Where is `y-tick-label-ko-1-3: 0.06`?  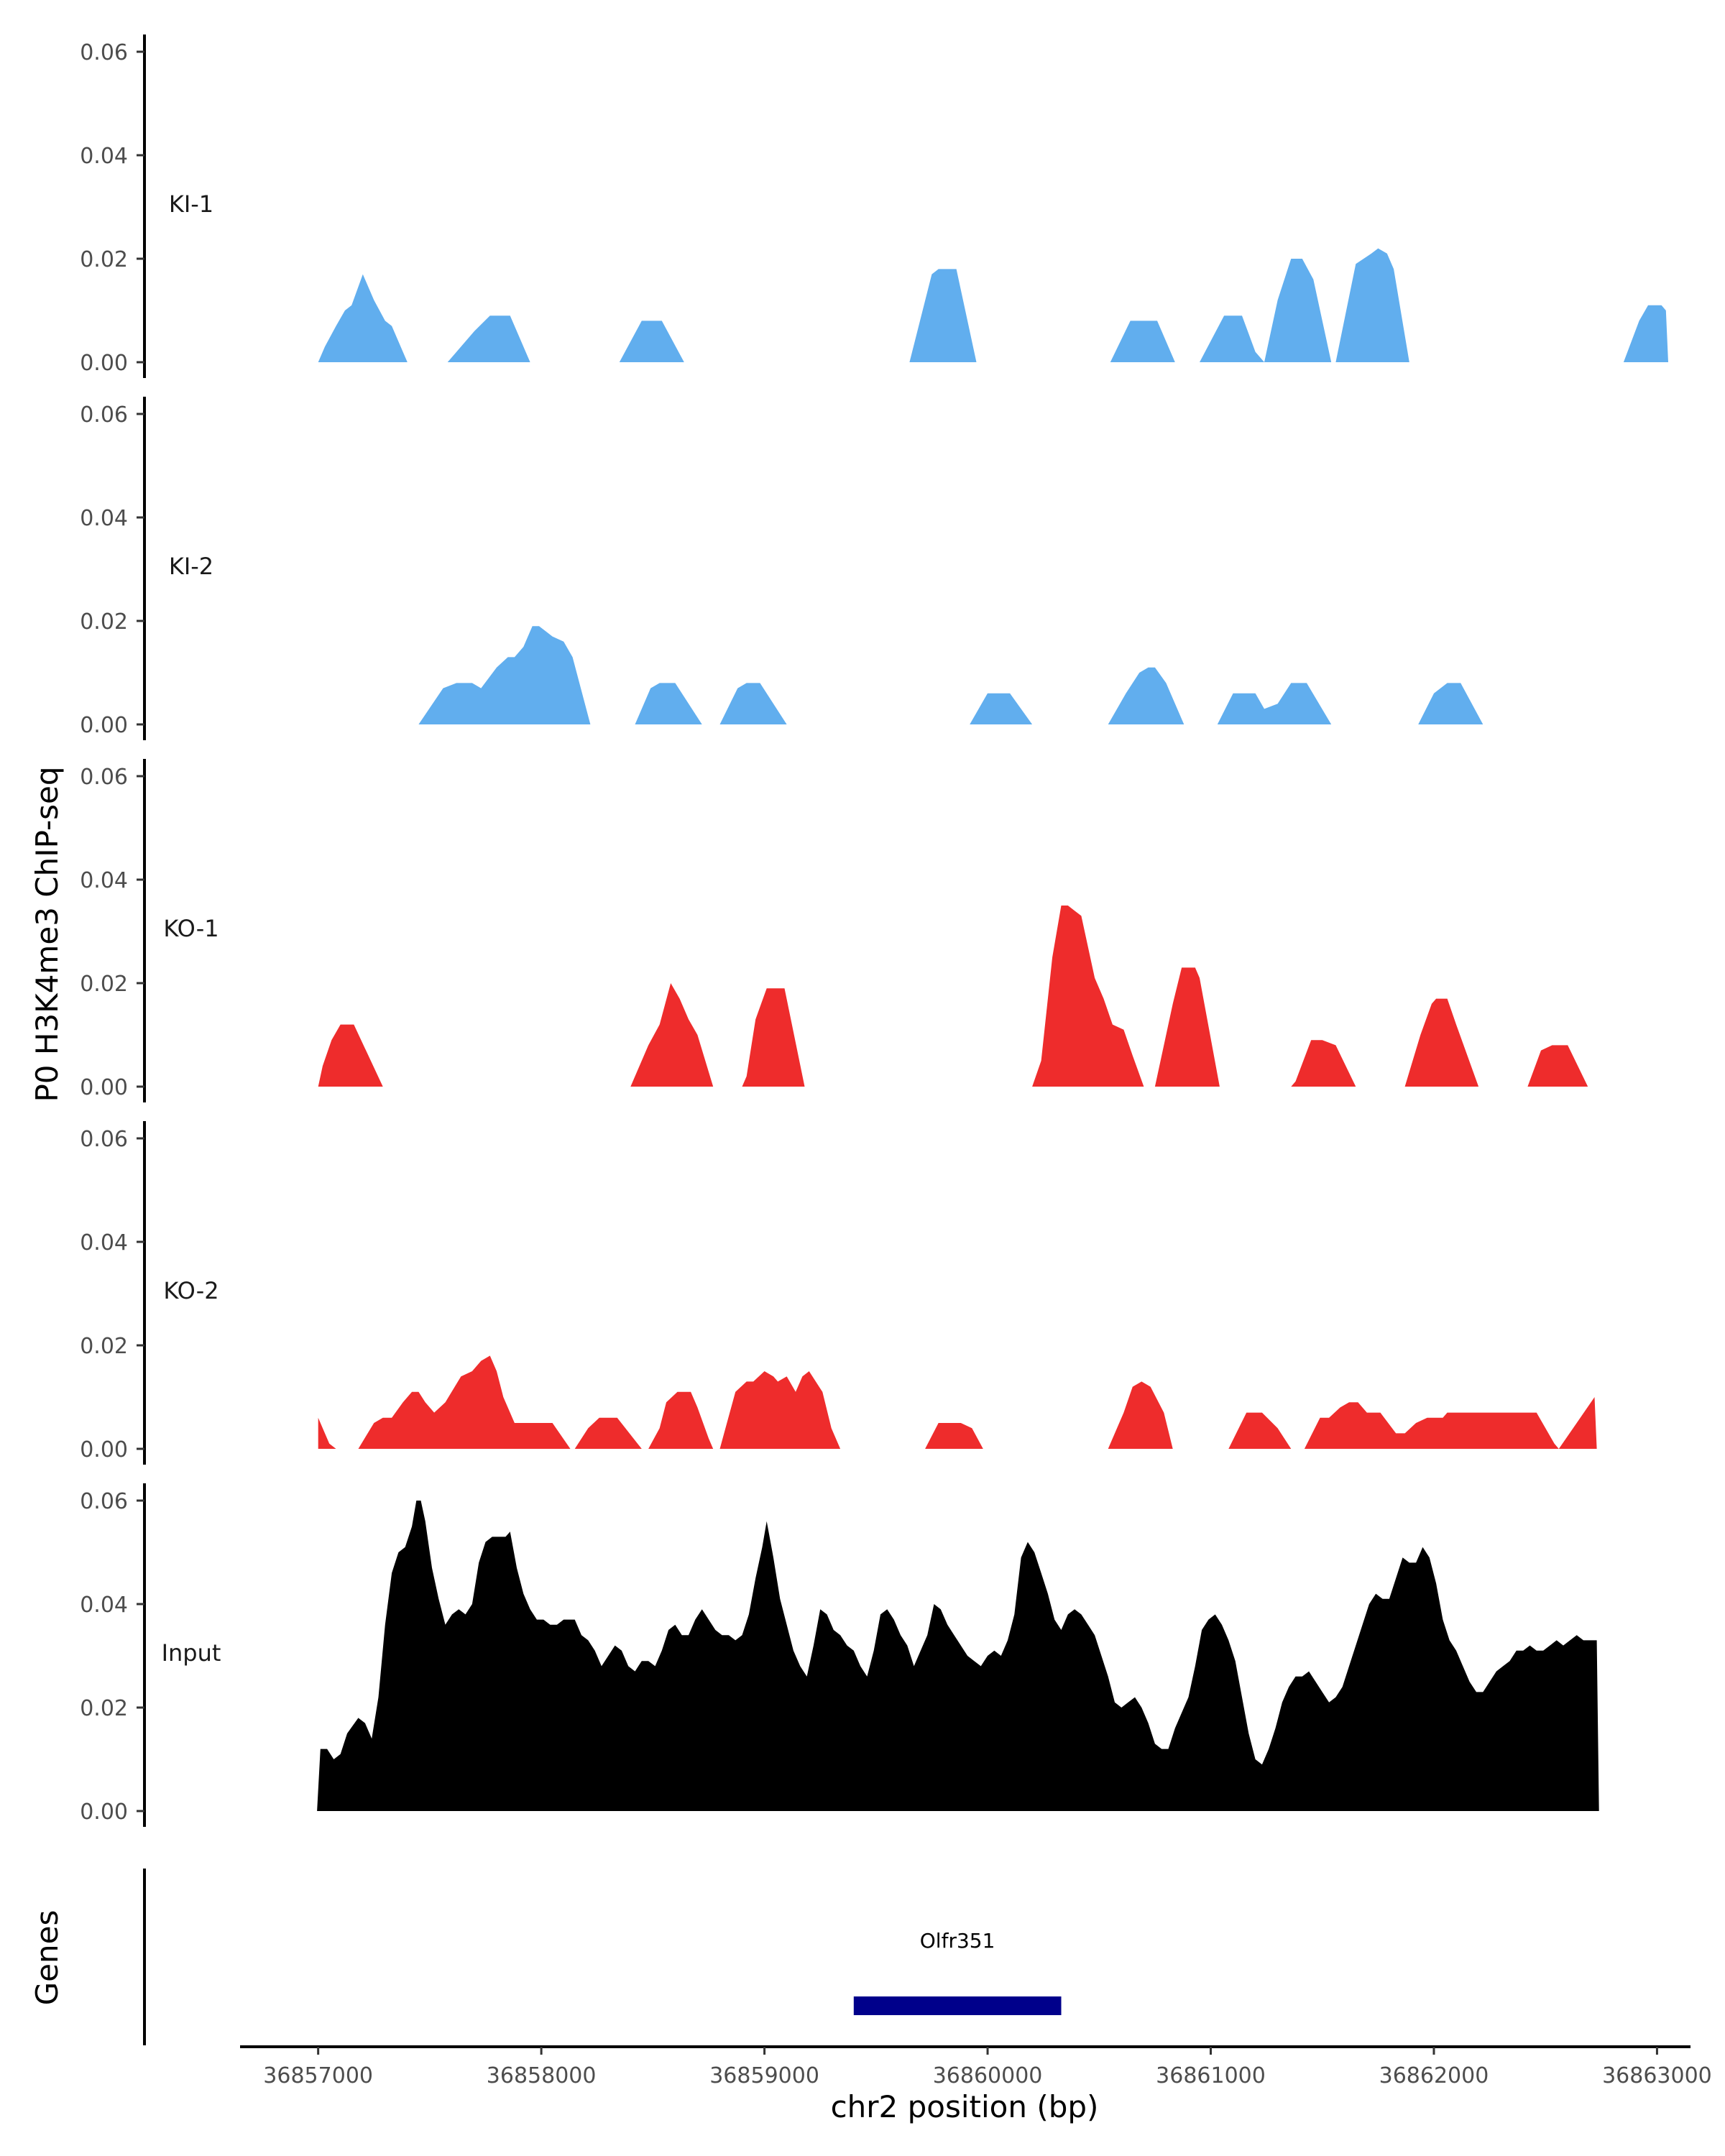
y-tick-label-ko-1-3: 0.06 is located at coordinates (104, 778).